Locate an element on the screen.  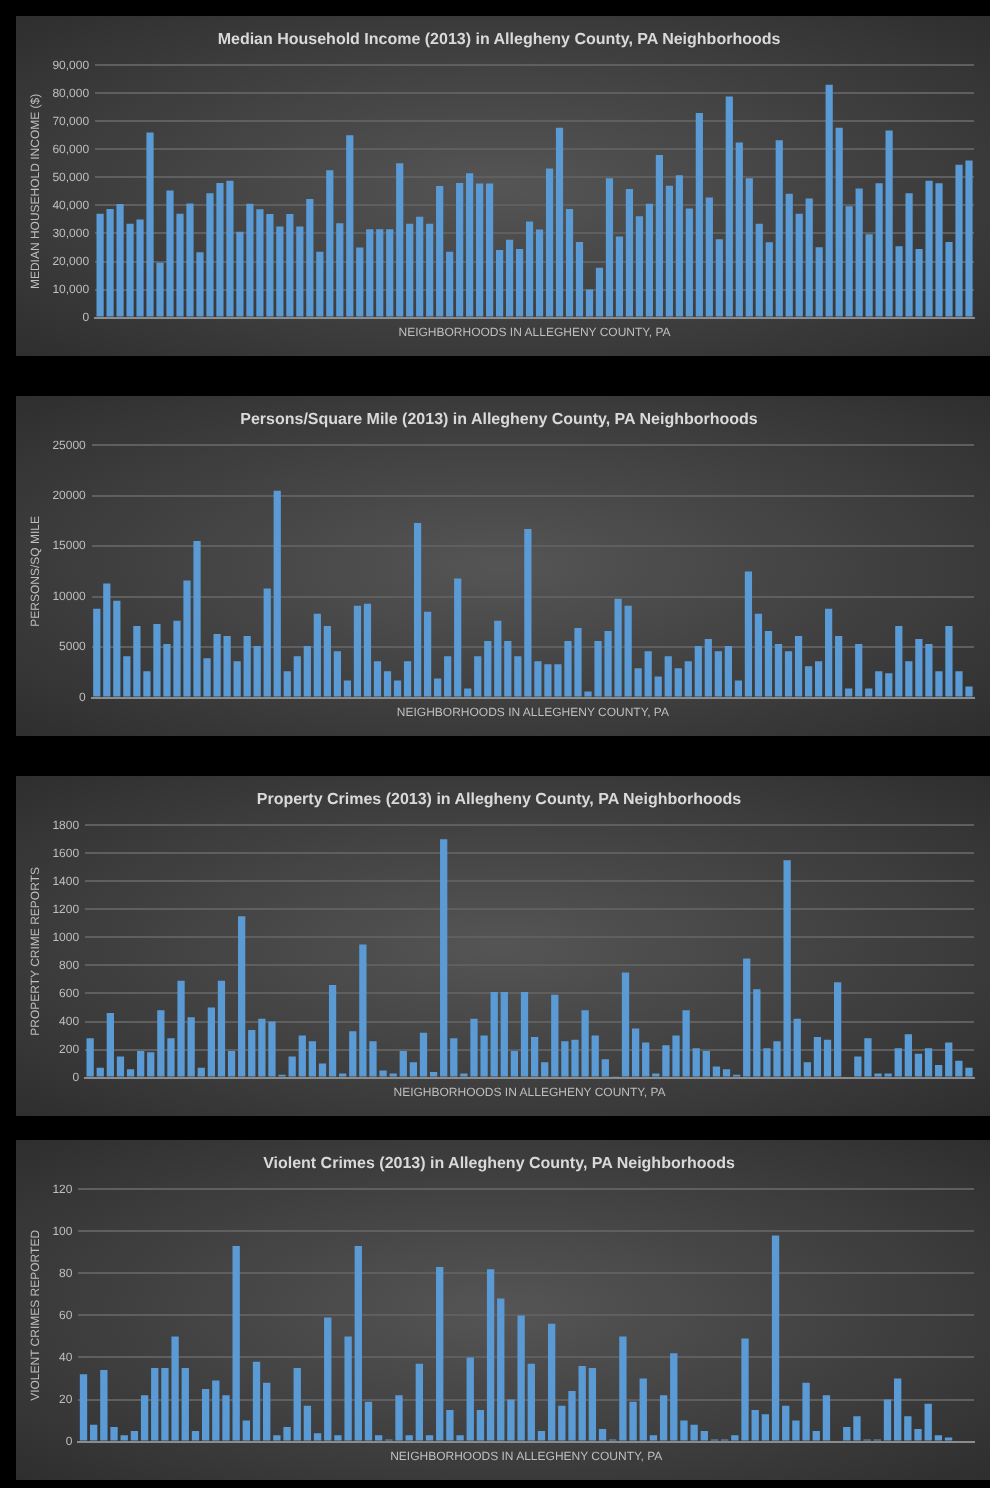
chart-title: Persons/Square Mile (2013) in Allegheny County, PA Neighborhoods is located at coordinates (499, 419).